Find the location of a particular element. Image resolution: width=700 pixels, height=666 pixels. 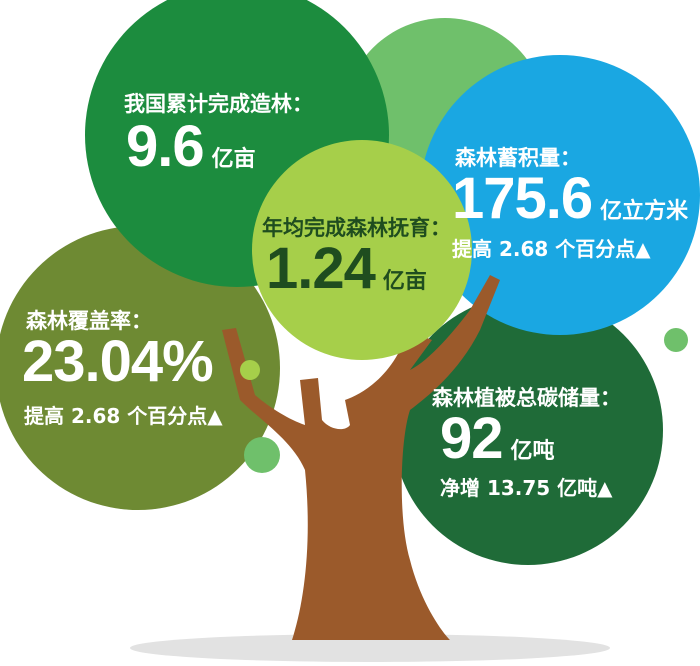

stock-value: 175.6 is located at coordinates (522, 198).